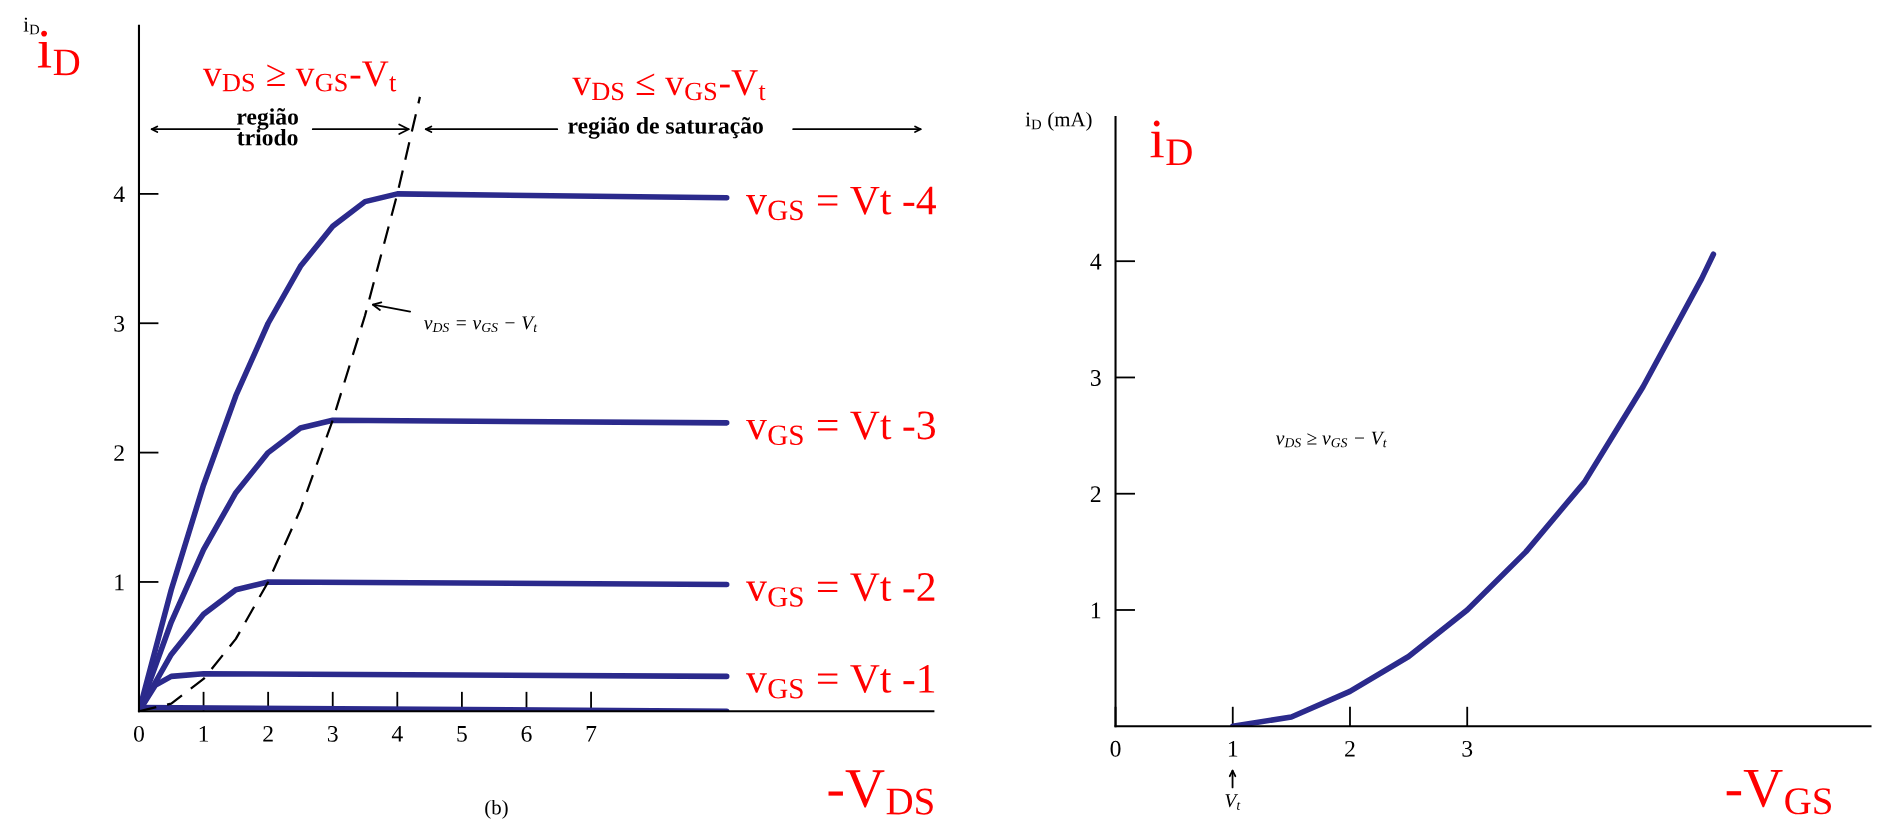 This screenshot has height=830, width=1878. Describe the element at coordinates (267, 127) in the screenshot. I see `annotation: região triodo` at that location.